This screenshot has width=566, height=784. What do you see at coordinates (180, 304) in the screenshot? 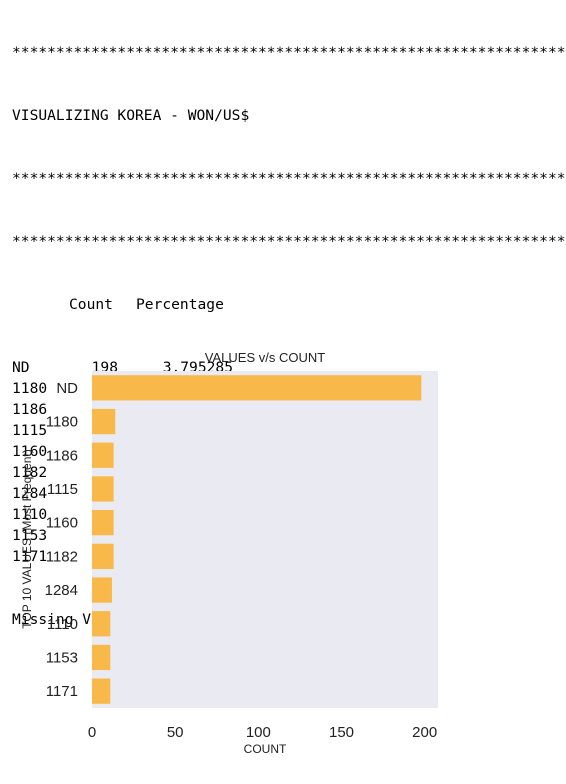
I see `percentage-header: Percentage` at bounding box center [180, 304].